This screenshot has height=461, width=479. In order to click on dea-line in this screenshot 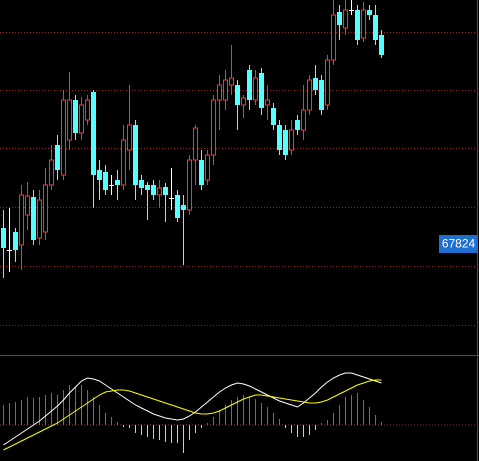, I will do `click(192, 415)`.